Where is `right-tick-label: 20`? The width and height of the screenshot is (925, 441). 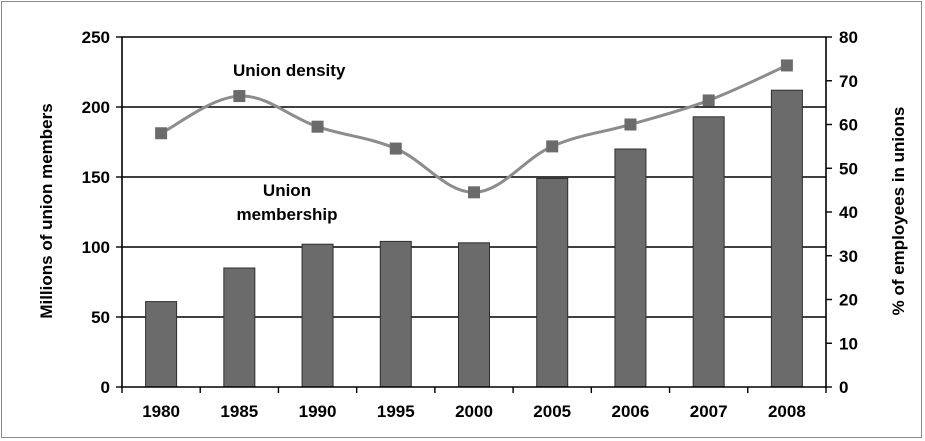
right-tick-label: 20 is located at coordinates (848, 300).